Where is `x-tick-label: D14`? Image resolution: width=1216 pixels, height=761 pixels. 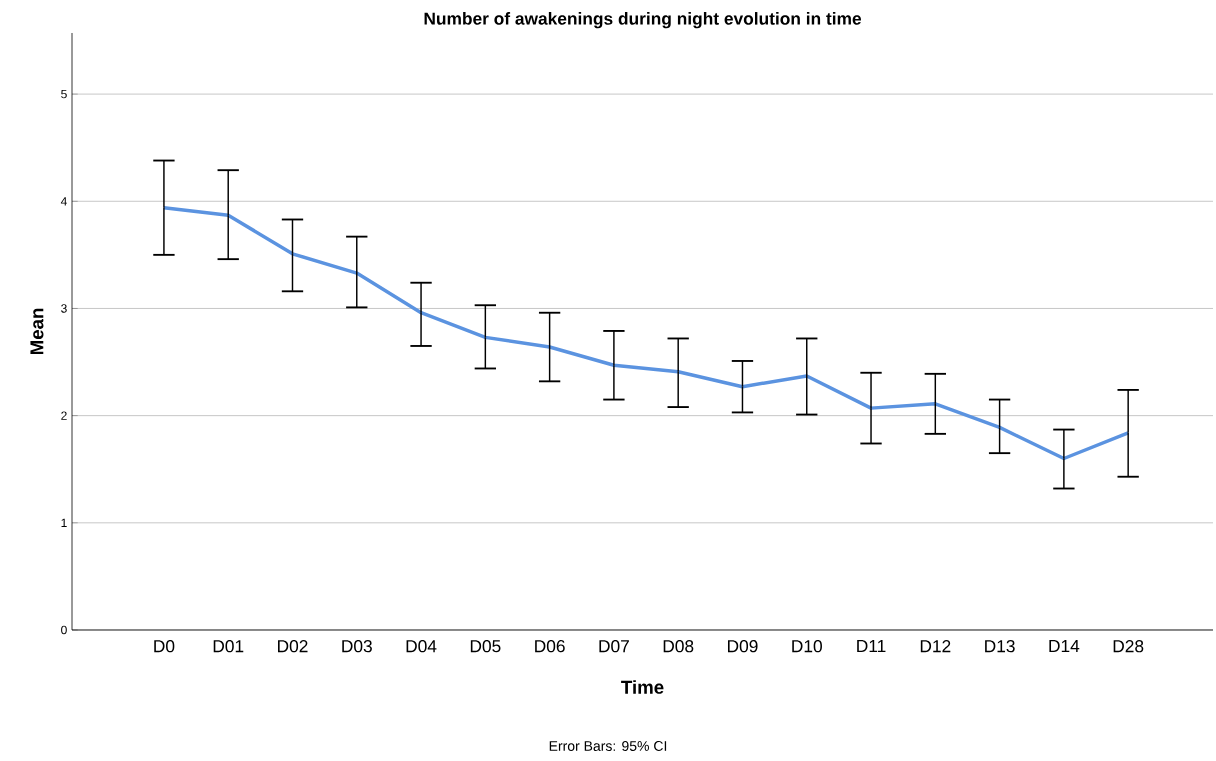
x-tick-label: D14 is located at coordinates (1064, 646).